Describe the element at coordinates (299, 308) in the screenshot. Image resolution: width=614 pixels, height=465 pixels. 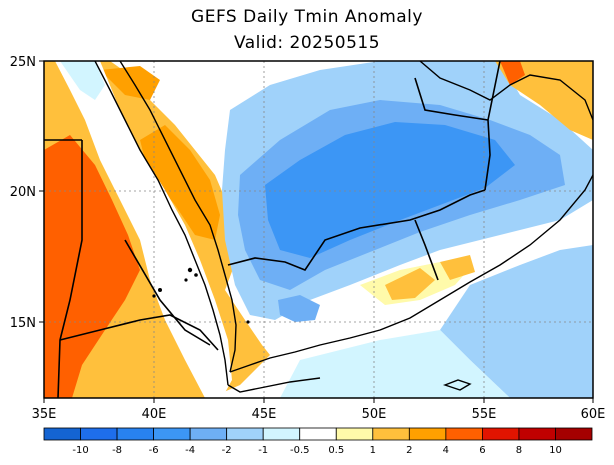
I see `cool-patch-yemen` at that location.